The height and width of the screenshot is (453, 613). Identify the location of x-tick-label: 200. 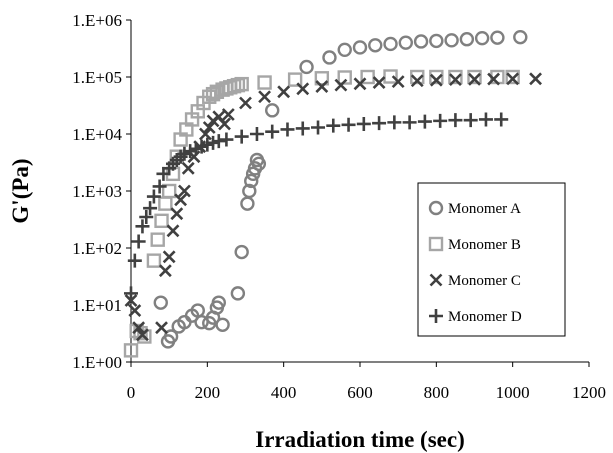
(208, 392).